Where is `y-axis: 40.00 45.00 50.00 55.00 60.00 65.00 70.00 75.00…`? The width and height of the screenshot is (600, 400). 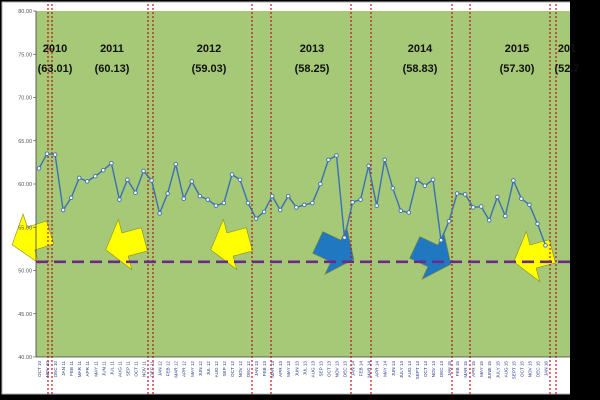
y-axis: 40.00 45.00 50.00 55.00 60.00 65.00 70.00 75.00… is located at coordinates (27, 185).